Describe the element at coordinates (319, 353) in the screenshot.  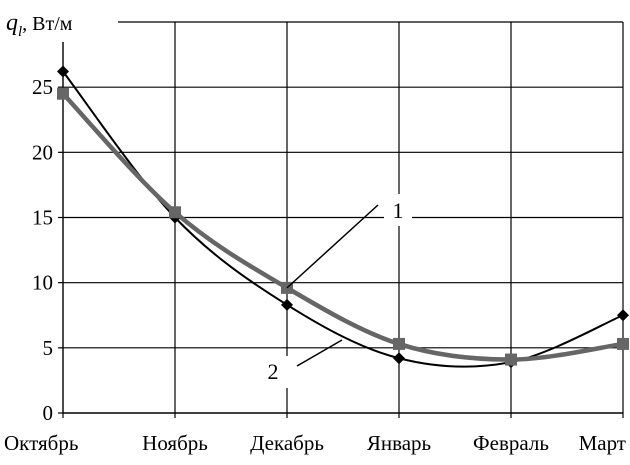
I see `callout-2-leader` at that location.